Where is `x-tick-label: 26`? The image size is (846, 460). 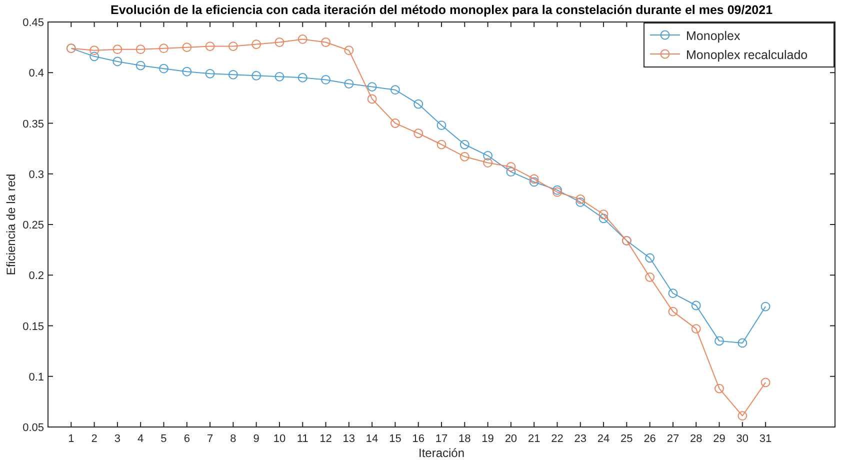 x-tick-label: 26 is located at coordinates (650, 439).